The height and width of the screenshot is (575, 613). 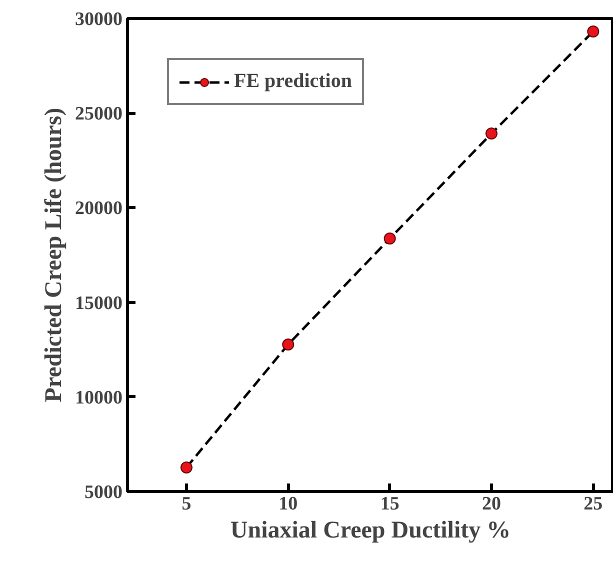 What do you see at coordinates (98, 209) in the screenshot?
I see `y-tick-label: 20000` at bounding box center [98, 209].